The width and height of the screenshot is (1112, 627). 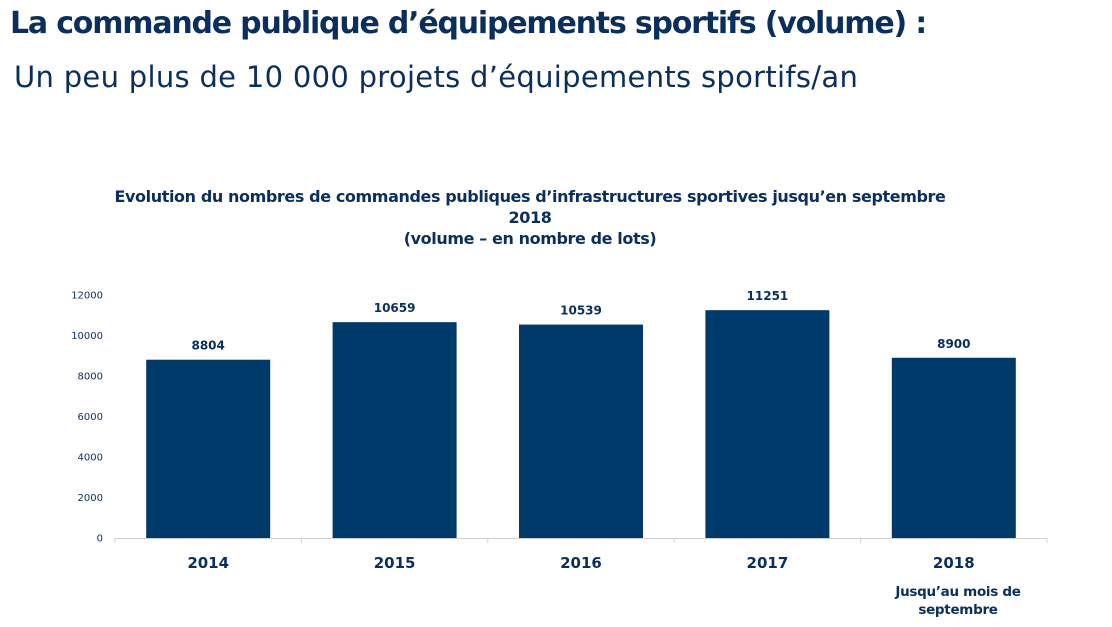 What do you see at coordinates (530, 238) in the screenshot?
I see `chart-title-line-3: (volume – en nombre de lots)` at bounding box center [530, 238].